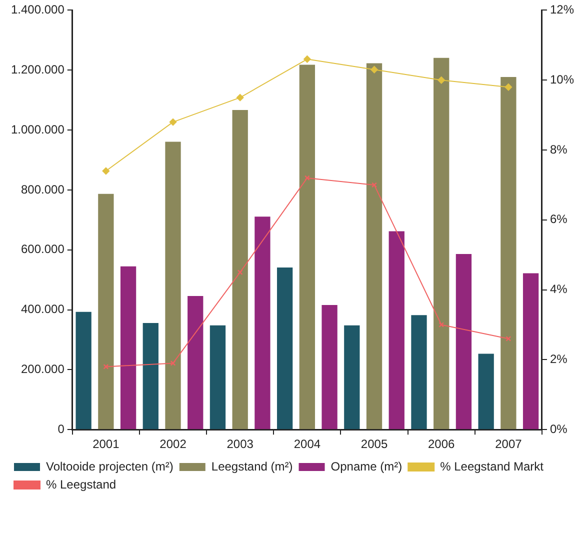 This screenshot has height=543, width=583. What do you see at coordinates (559, 359) in the screenshot?
I see `y2-tick-label: 2%` at bounding box center [559, 359].